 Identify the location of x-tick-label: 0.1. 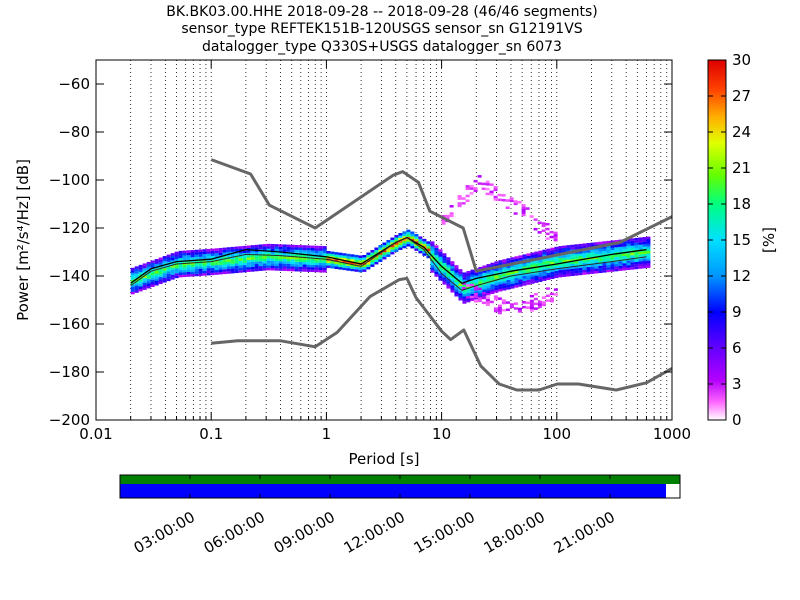
(211, 434).